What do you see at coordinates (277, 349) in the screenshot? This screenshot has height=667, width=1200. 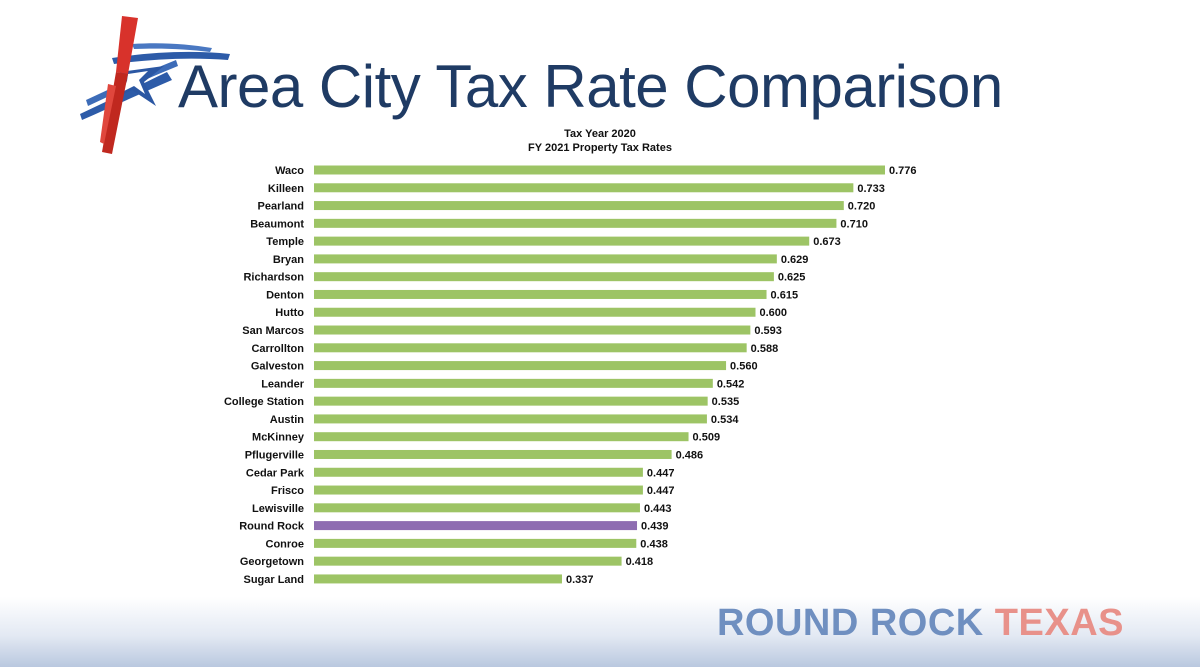 I see `category-label: Carrollton` at bounding box center [277, 349].